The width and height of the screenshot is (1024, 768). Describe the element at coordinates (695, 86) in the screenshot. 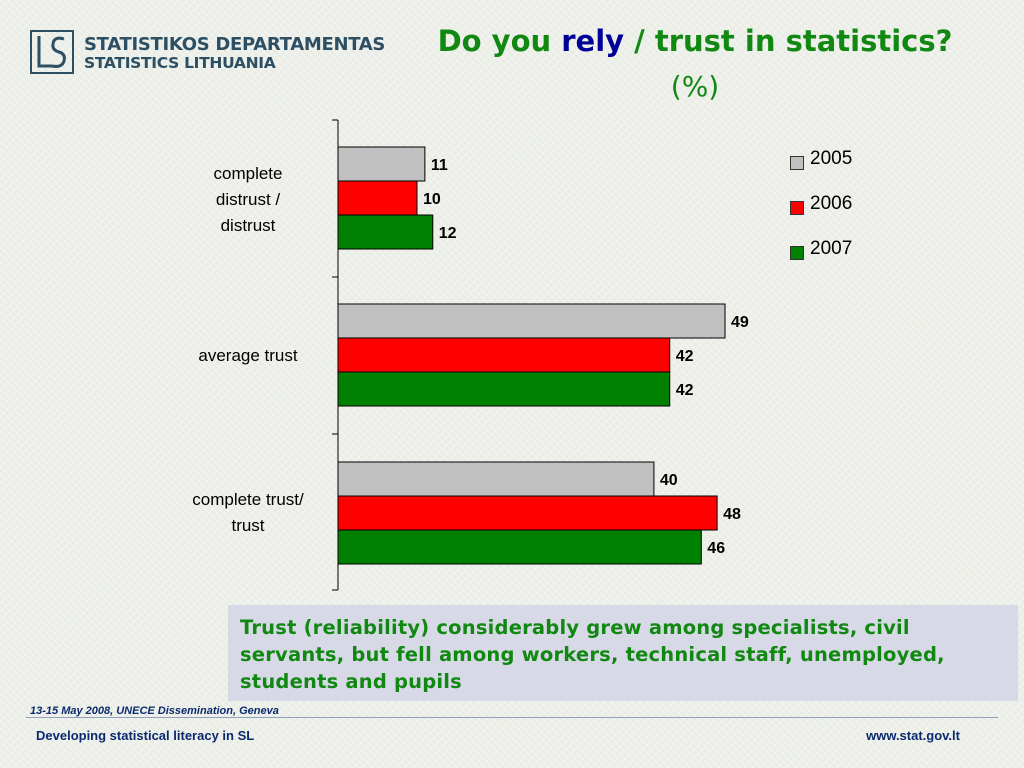

I see `page-subtitle: (%)` at that location.